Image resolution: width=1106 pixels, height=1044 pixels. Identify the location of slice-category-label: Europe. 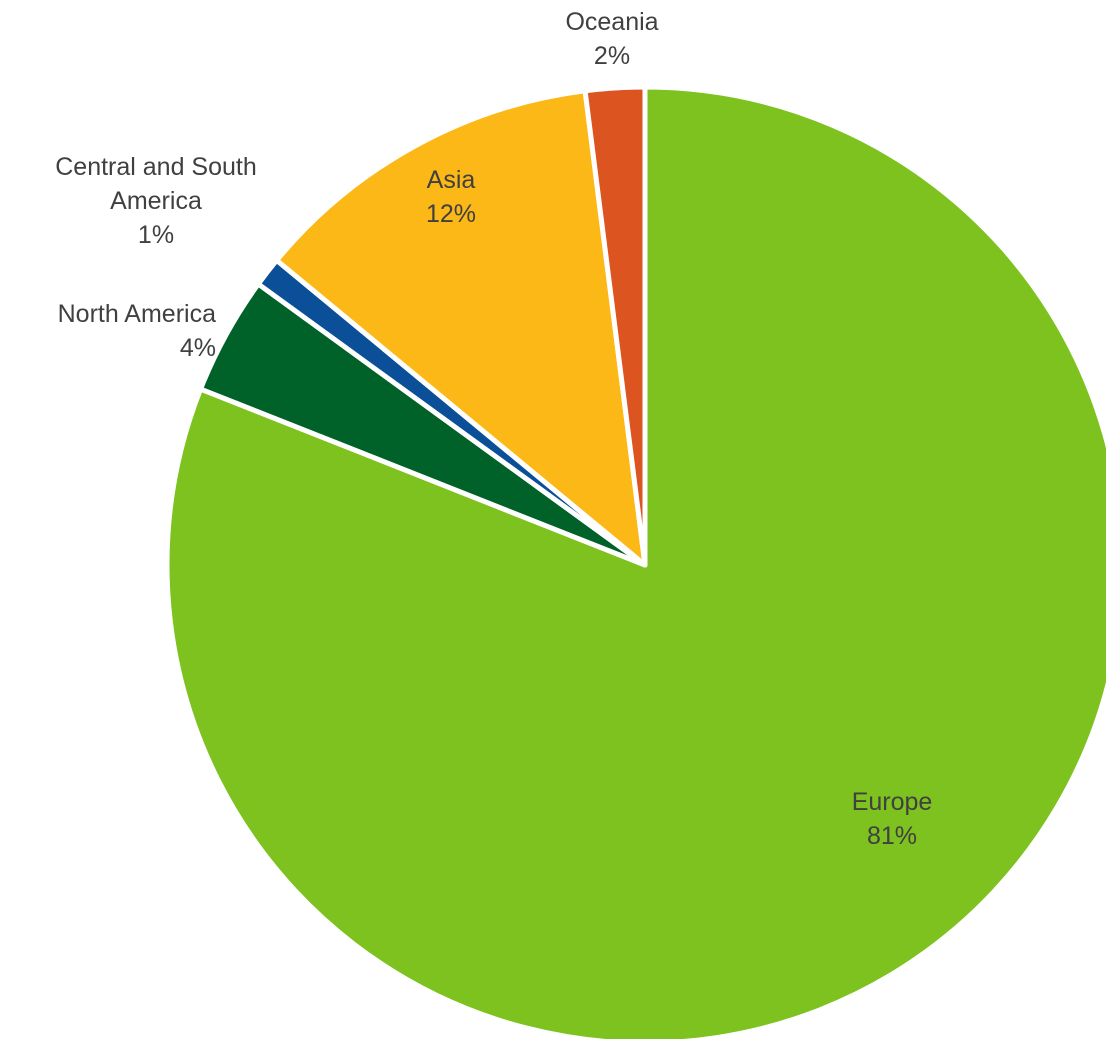
(892, 802).